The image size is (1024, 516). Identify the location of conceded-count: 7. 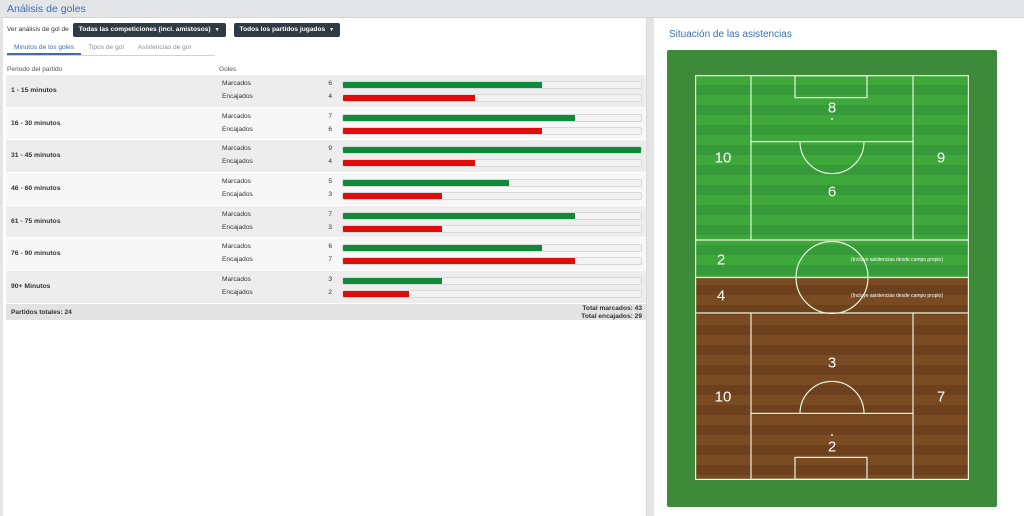
(330, 260).